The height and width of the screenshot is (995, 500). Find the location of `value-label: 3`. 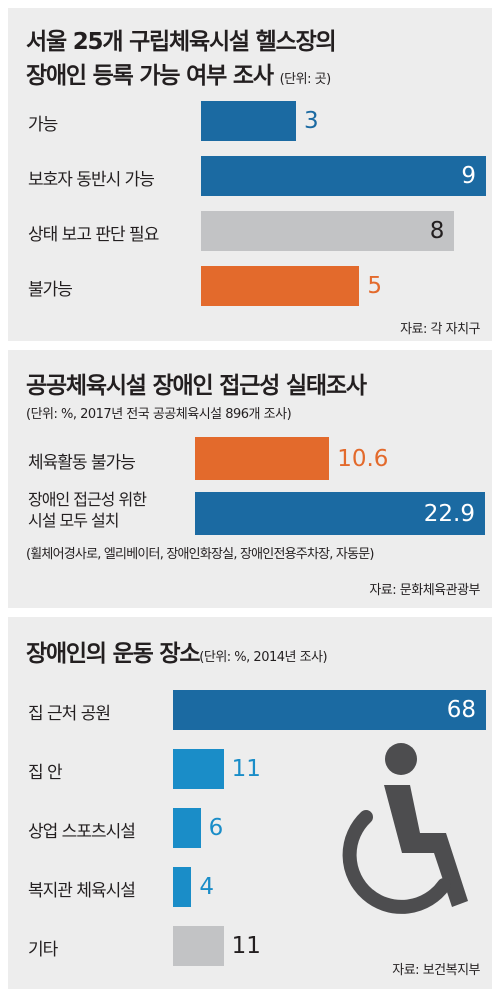

value-label: 3 is located at coordinates (311, 121).